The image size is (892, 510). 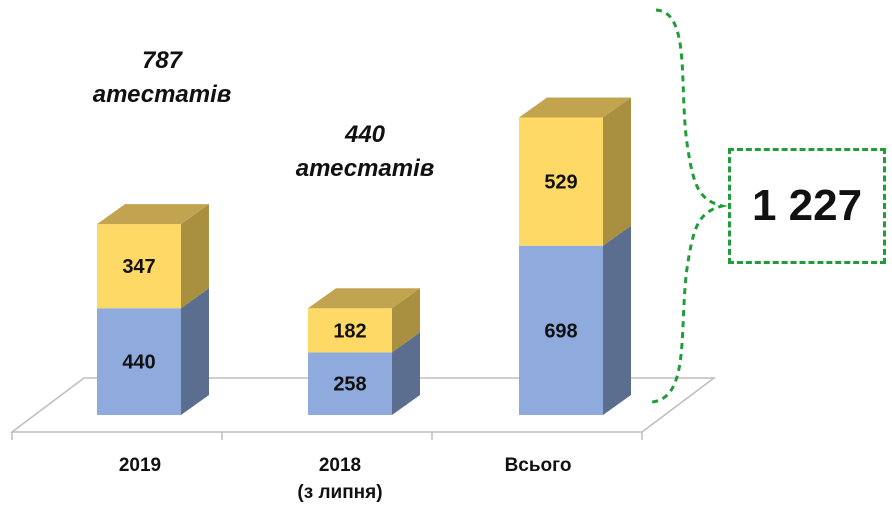 I want to click on bar-2018-segment-2-front, so click(x=350, y=330).